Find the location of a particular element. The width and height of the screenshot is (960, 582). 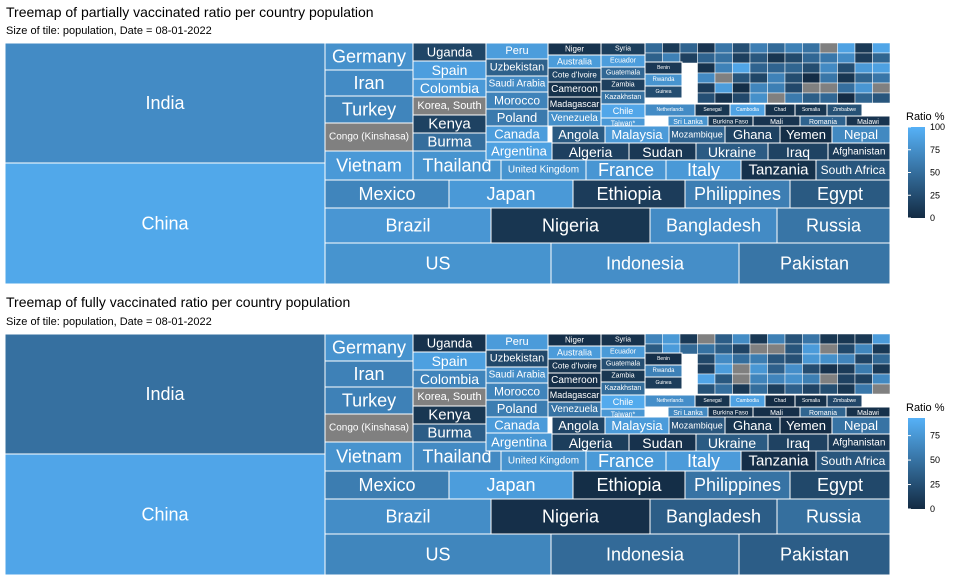

tile-label-brazil: Brazil is located at coordinates (407, 226).